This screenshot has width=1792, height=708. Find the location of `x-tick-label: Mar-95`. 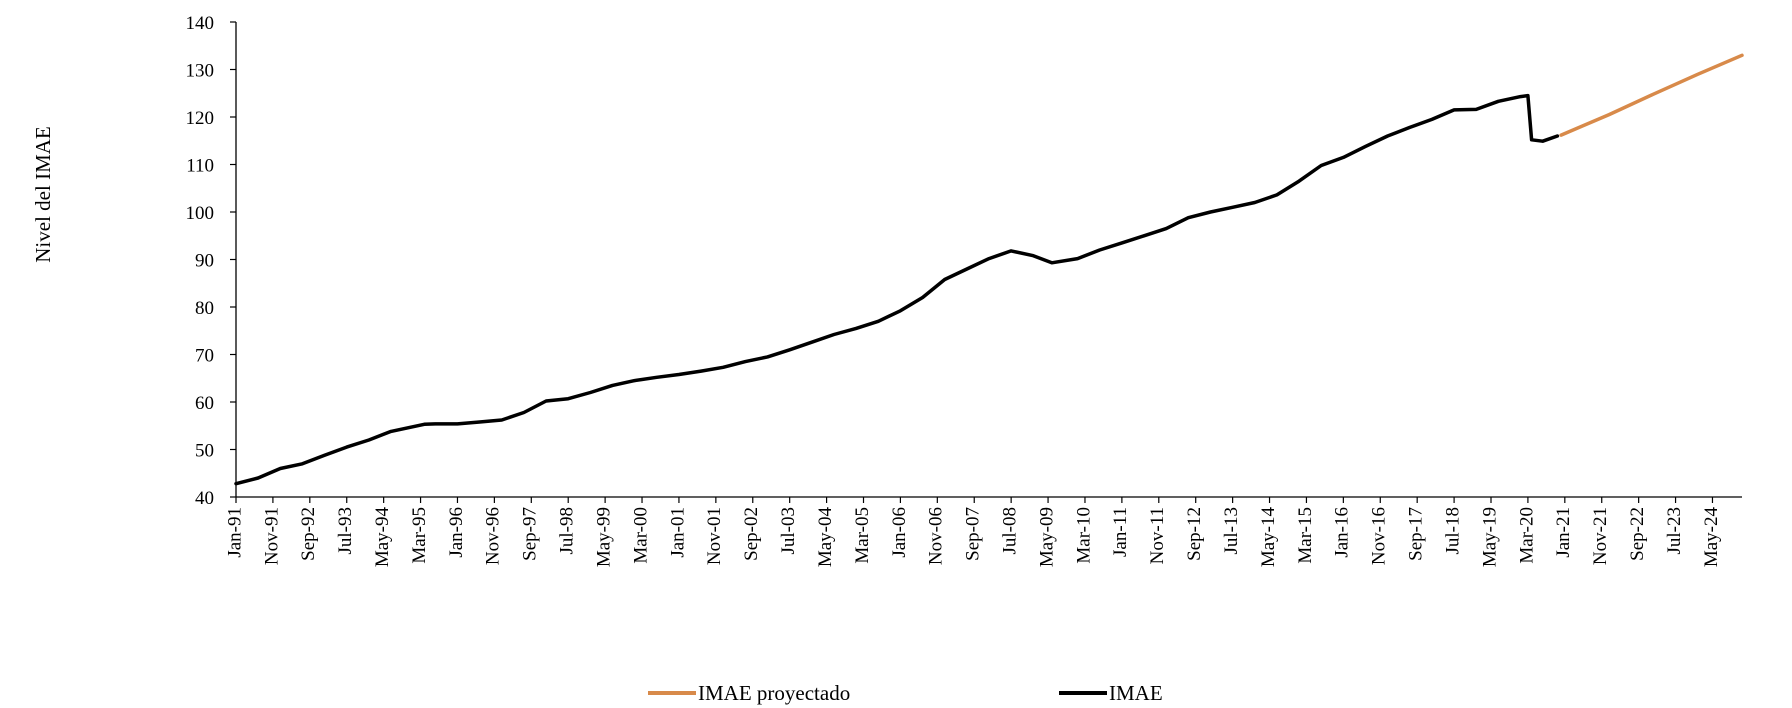

x-tick-label: Mar-95 is located at coordinates (419, 535).